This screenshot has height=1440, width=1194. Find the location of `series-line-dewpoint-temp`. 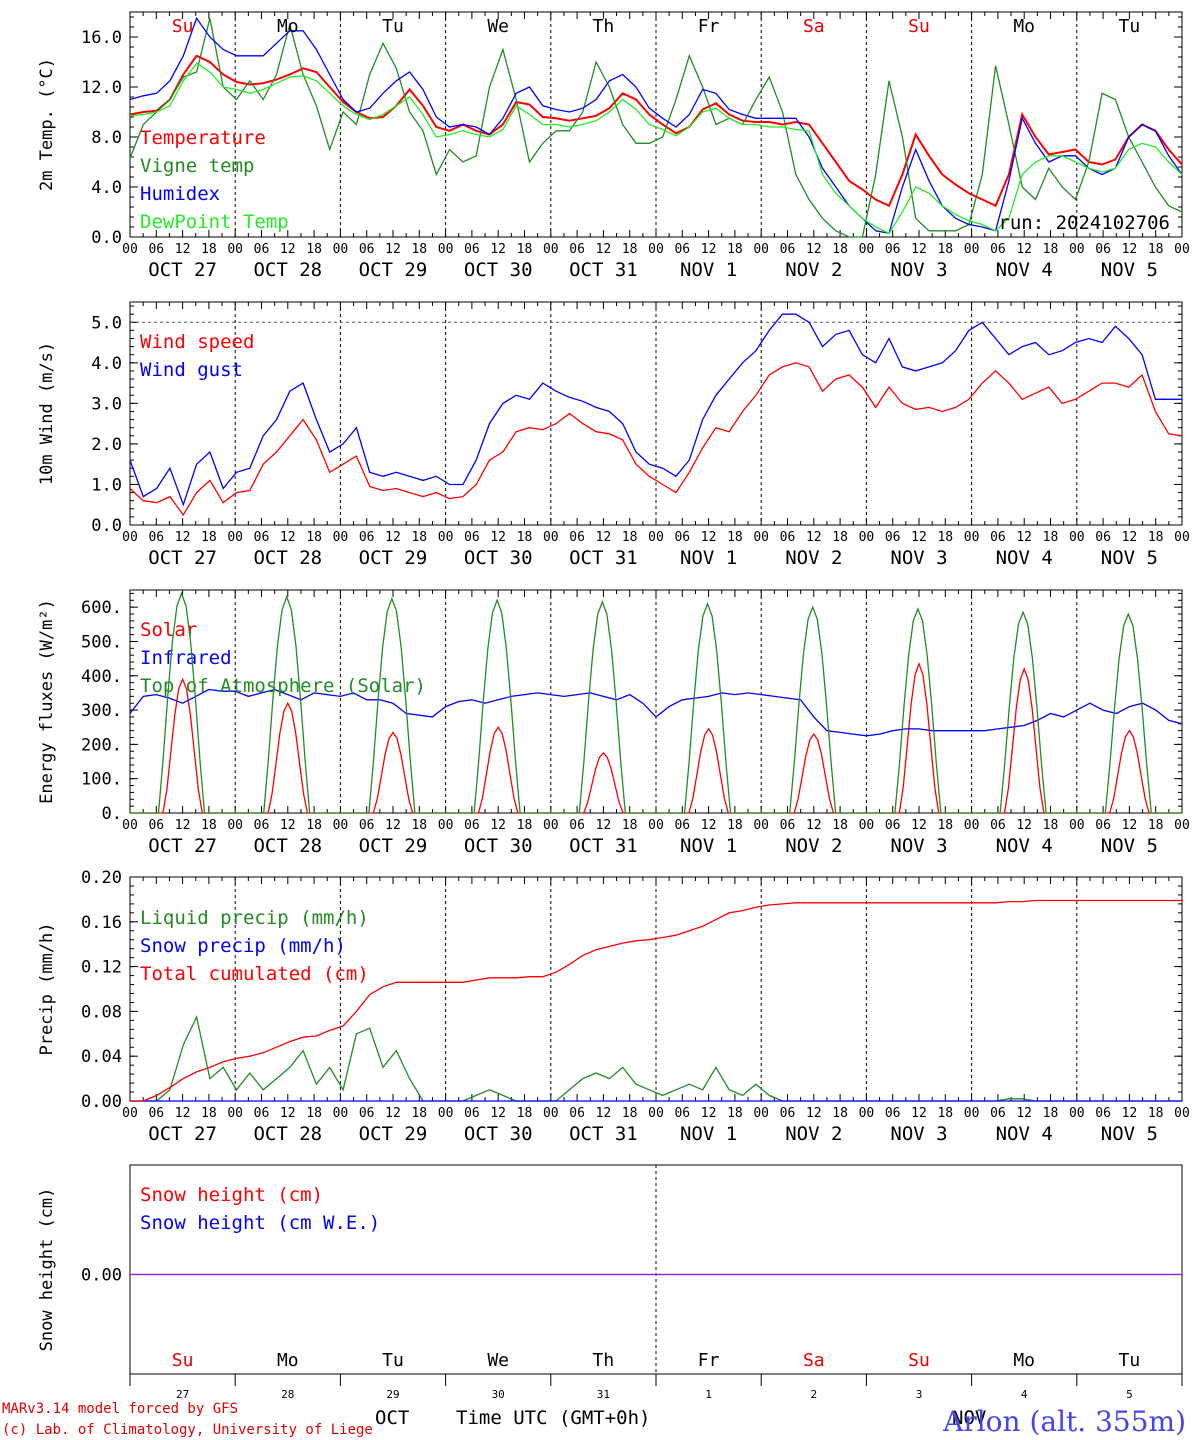

series-line-dewpoint-temp is located at coordinates (656, 148).